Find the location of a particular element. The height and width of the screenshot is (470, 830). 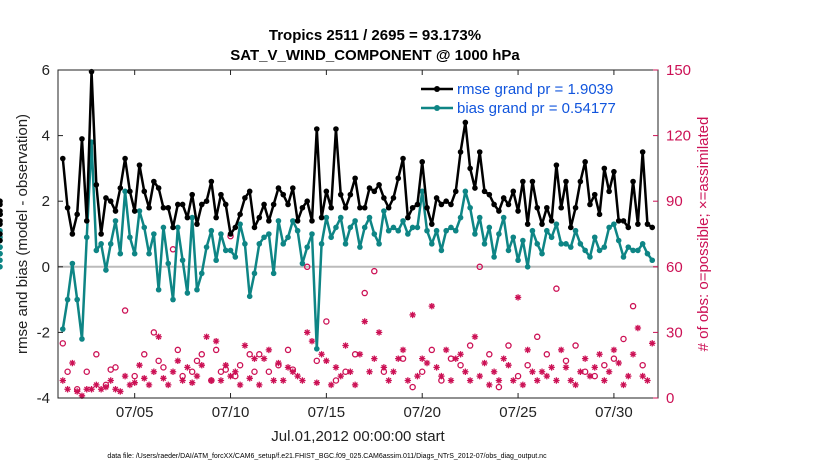

y-tick-label: 6 is located at coordinates (46, 70).